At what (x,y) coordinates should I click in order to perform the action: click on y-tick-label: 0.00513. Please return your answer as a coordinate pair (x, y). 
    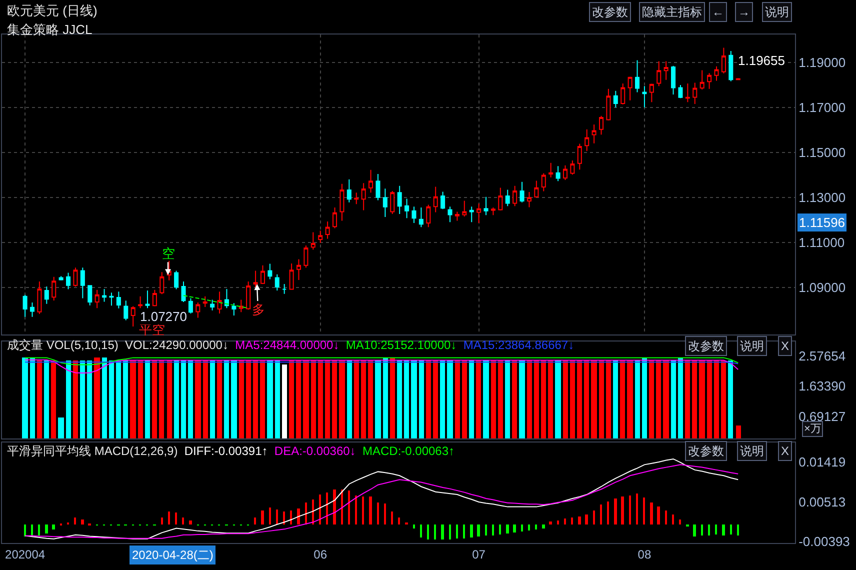
    Looking at the image, I should click on (822, 502).